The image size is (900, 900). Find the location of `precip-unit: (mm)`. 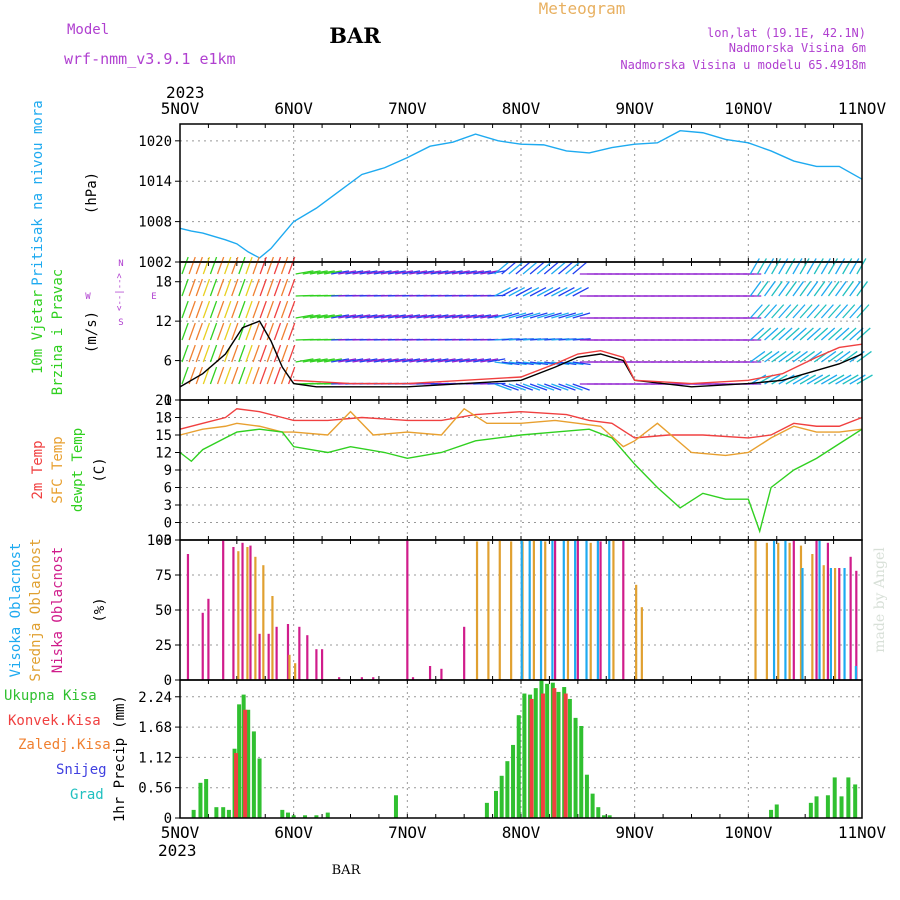

precip-unit: (mm) is located at coordinates (120, 712).